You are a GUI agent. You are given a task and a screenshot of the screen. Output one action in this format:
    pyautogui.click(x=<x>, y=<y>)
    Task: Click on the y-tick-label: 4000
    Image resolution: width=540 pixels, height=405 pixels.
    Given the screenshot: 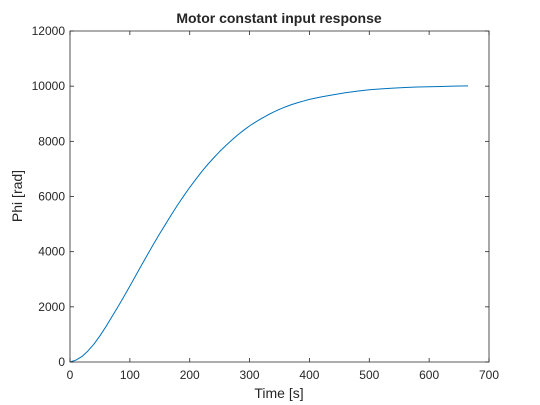 What is the action you would take?
    pyautogui.click(x=51, y=252)
    